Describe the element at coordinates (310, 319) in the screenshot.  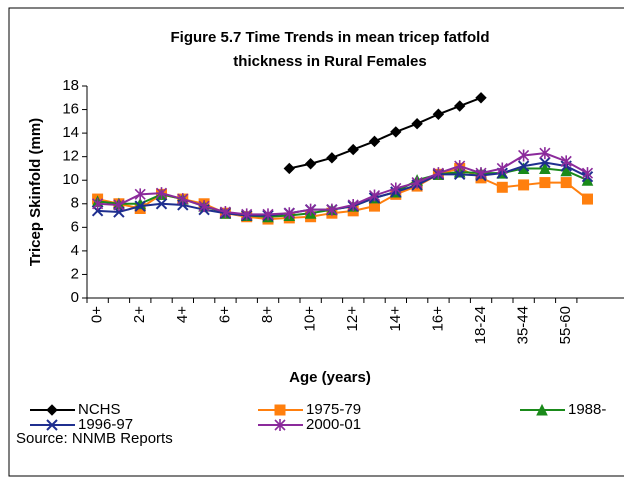
I see `x-tick-label: 10+` at that location.